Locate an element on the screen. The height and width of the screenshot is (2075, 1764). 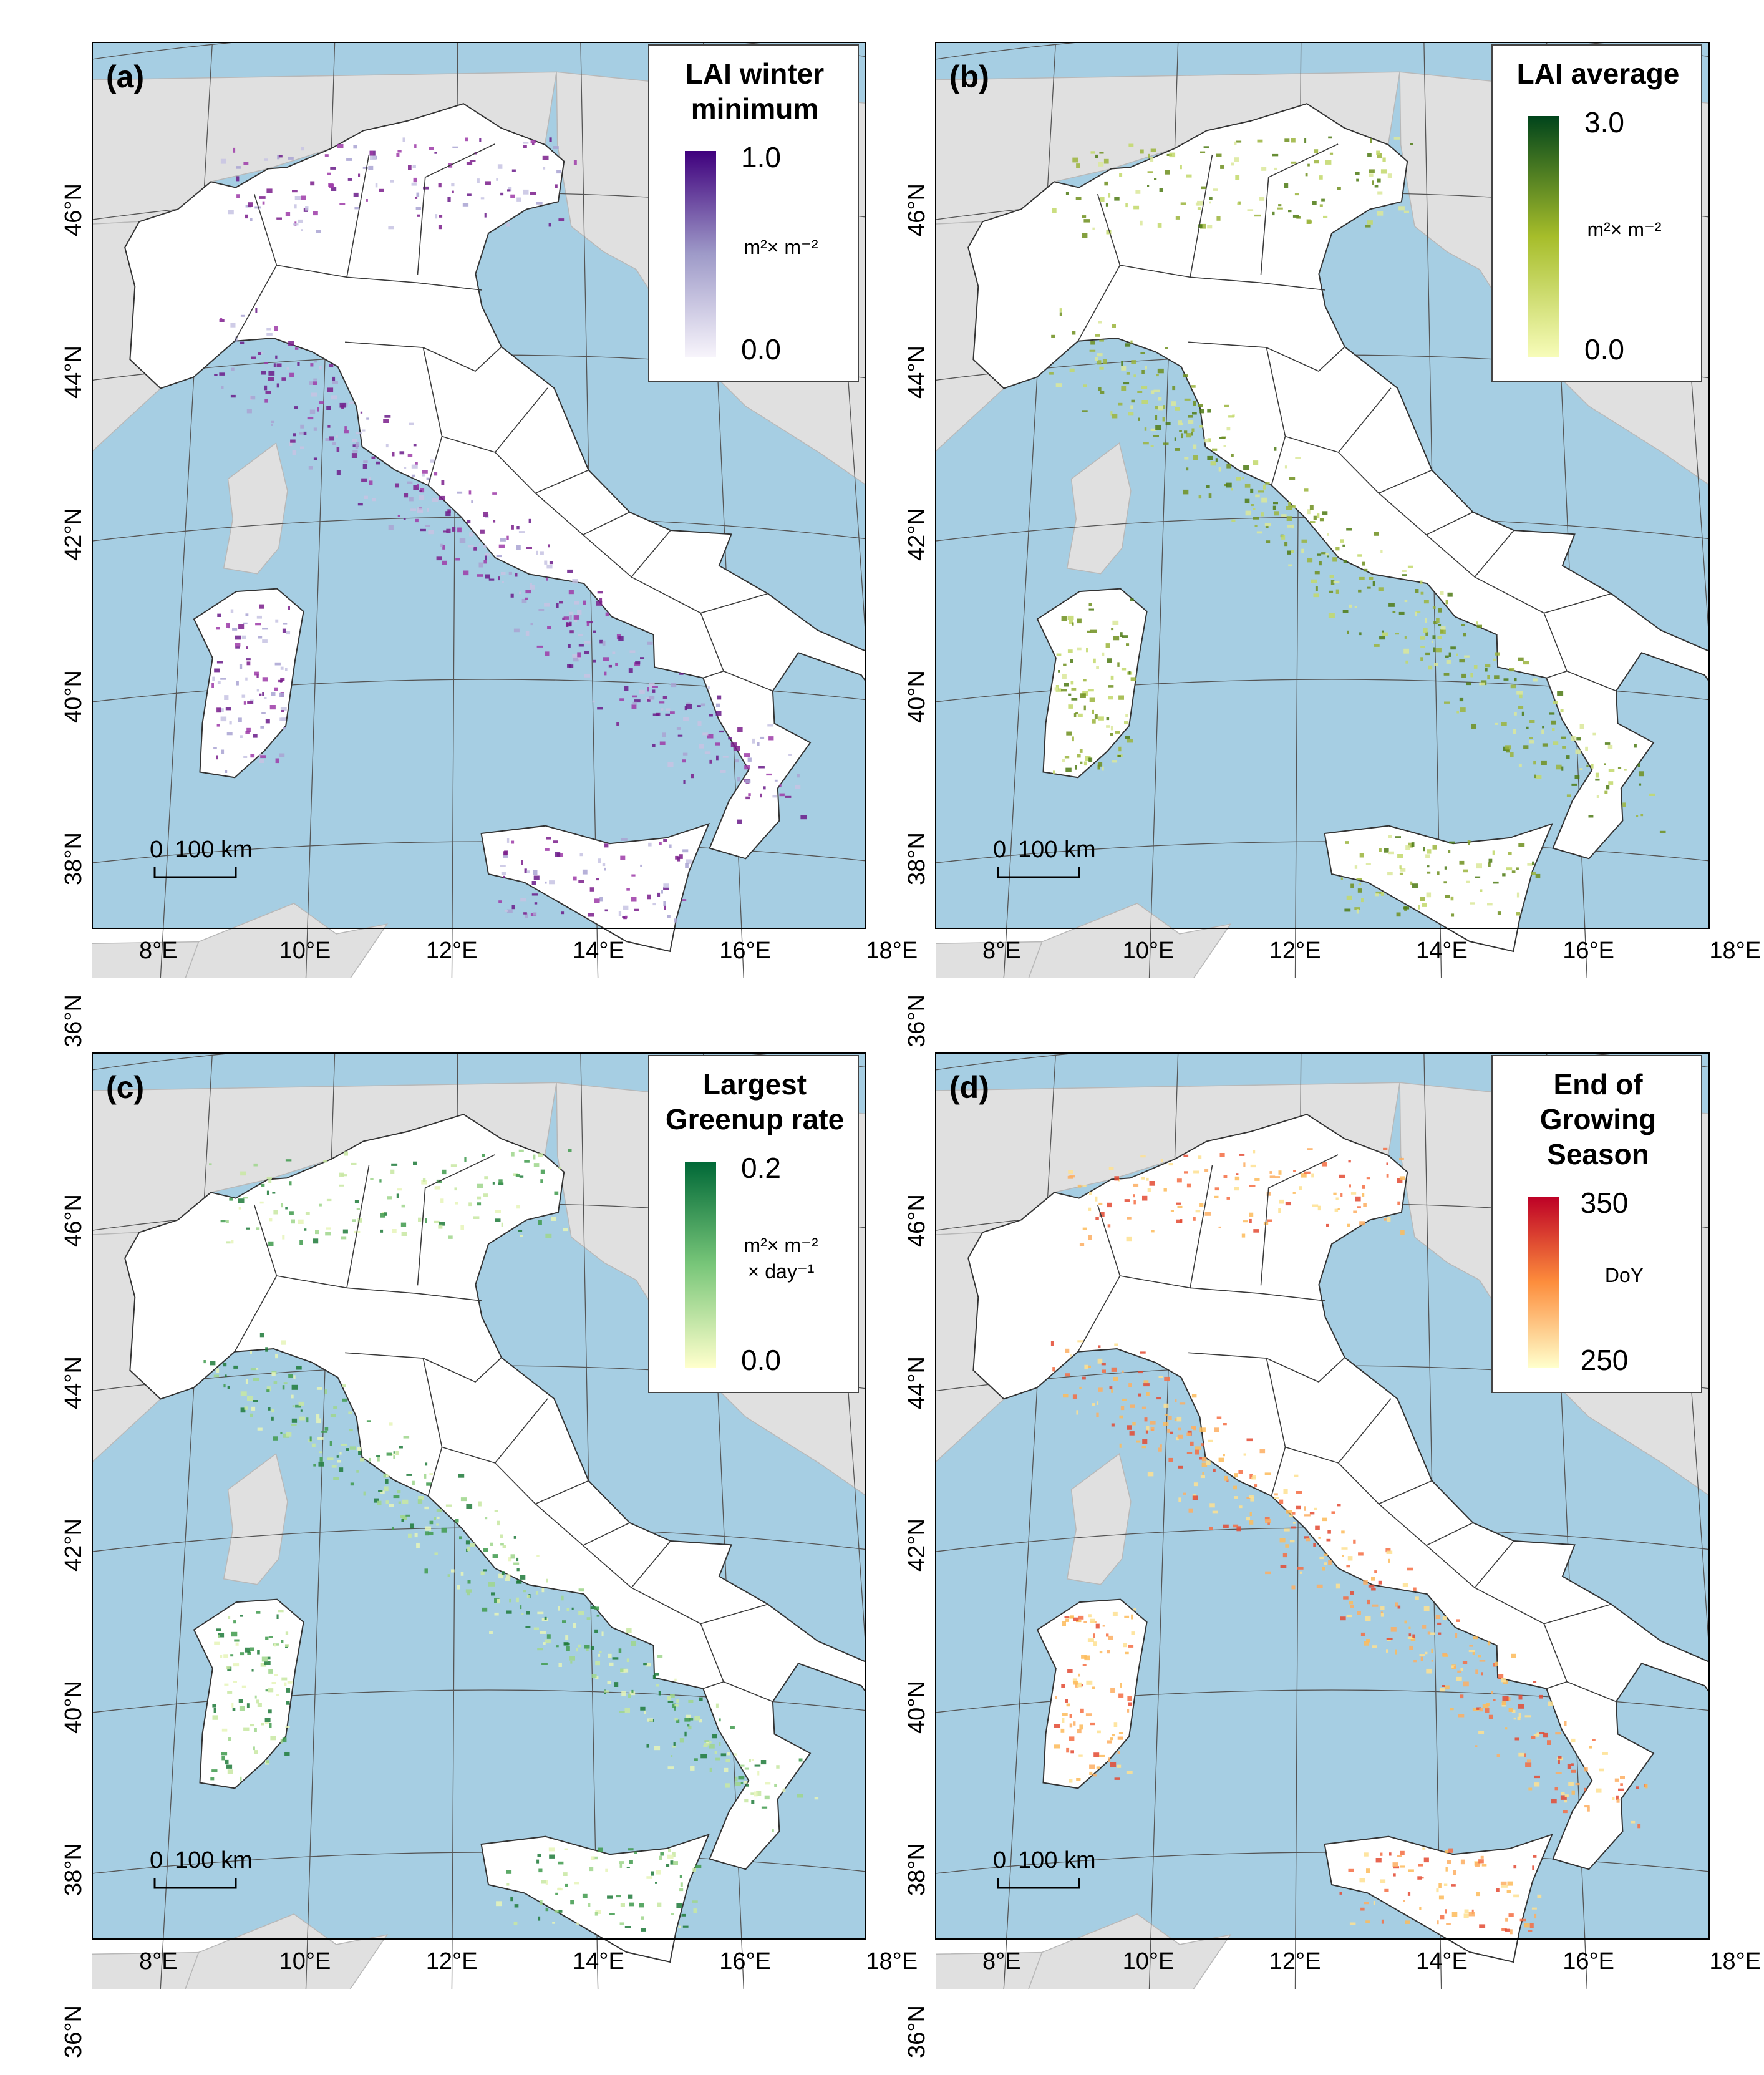
legend-title: Largest is located at coordinates (755, 1084).